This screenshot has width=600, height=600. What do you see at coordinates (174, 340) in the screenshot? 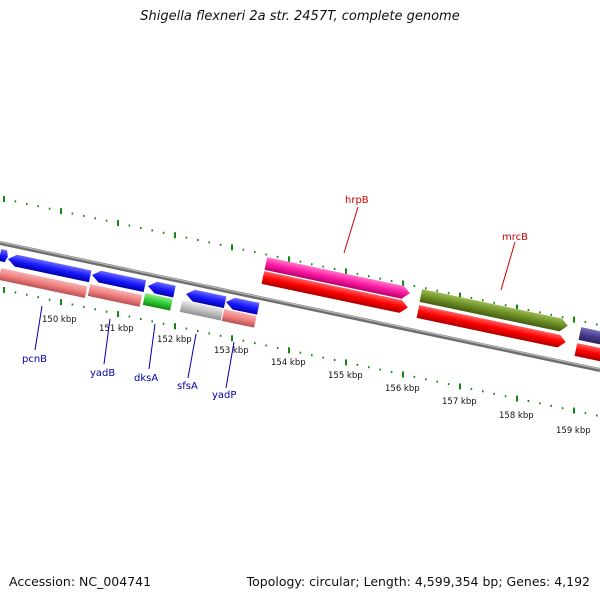
I see `scale-label: 152 kbp` at bounding box center [174, 340].